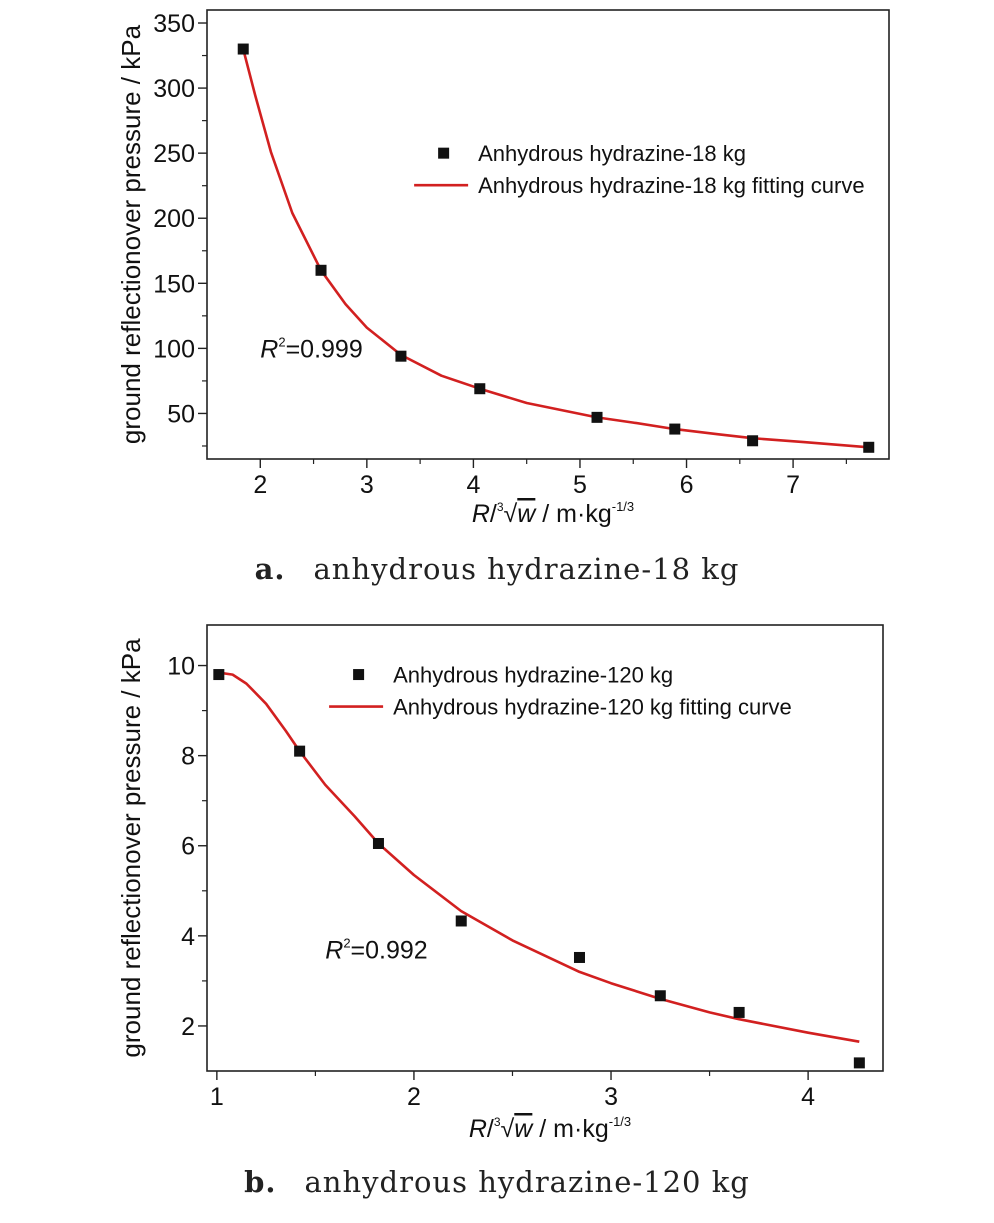  What do you see at coordinates (270, 569) in the screenshot?
I see `caption-a-tag: a.` at bounding box center [270, 569].